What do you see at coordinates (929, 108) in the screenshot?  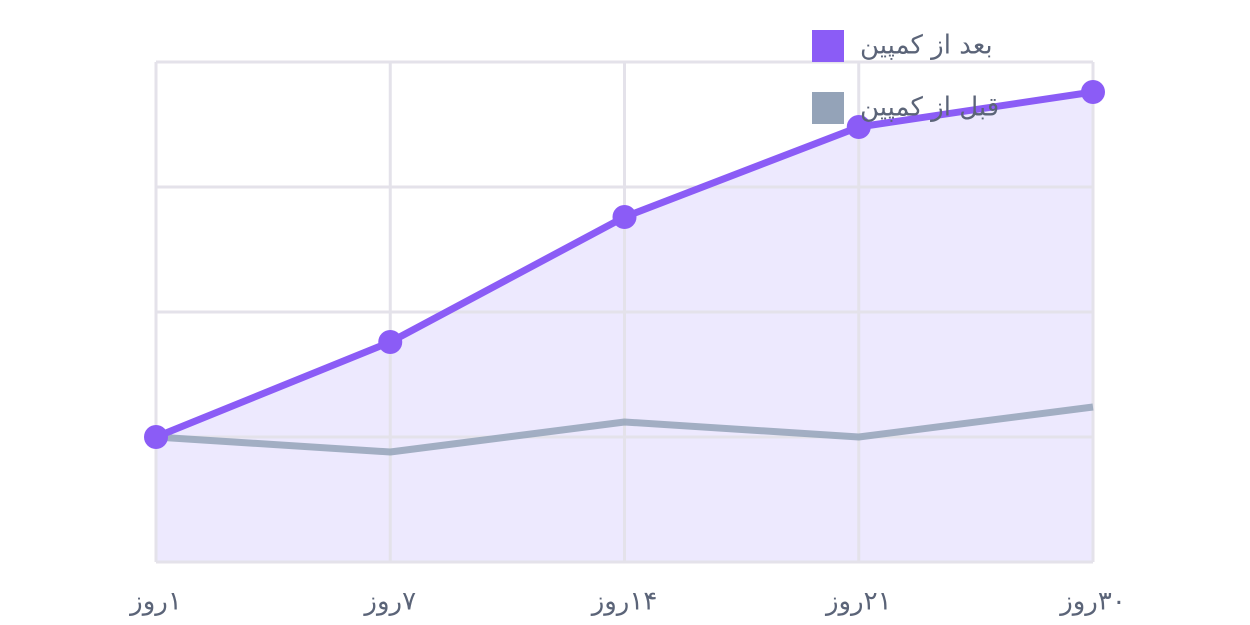 I see `legend-label: قبل از کمپین` at bounding box center [929, 108].